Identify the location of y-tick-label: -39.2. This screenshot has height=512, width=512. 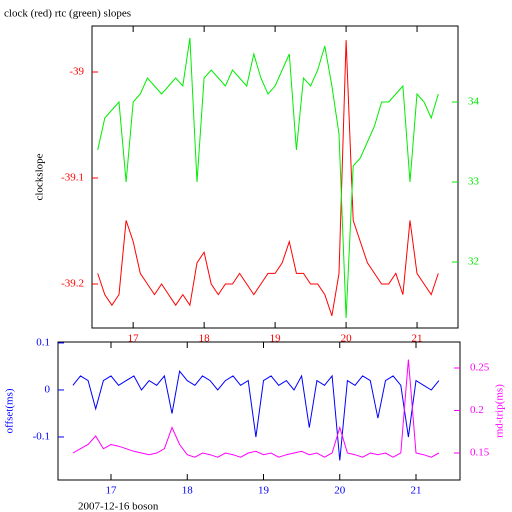
(72, 284).